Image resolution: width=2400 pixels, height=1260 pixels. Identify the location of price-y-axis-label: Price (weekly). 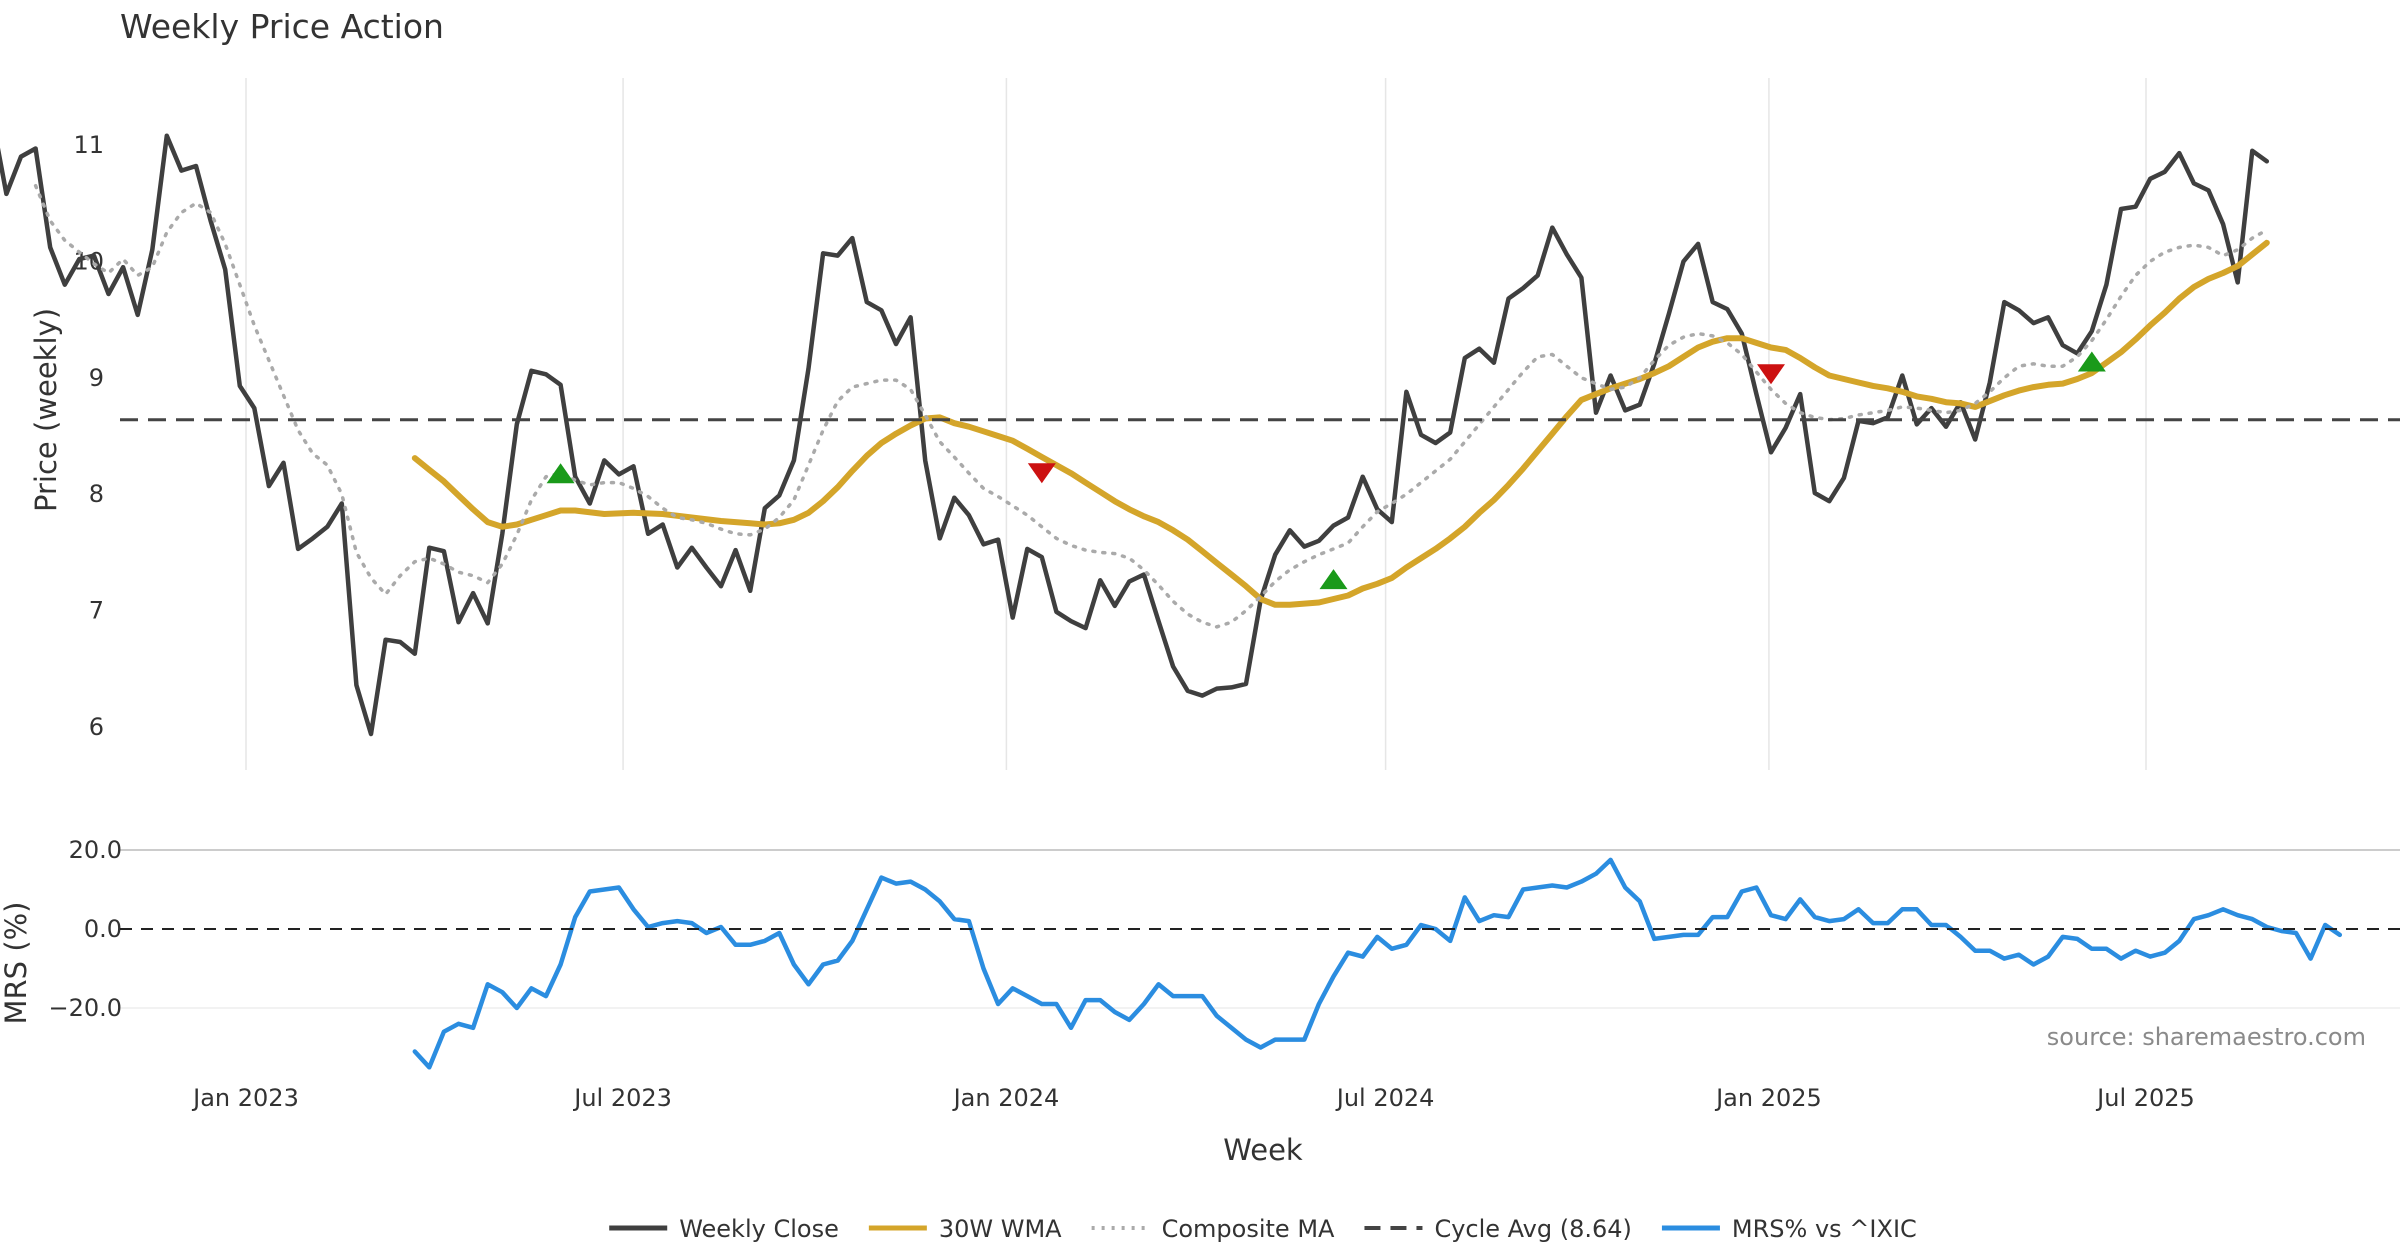
(46, 410).